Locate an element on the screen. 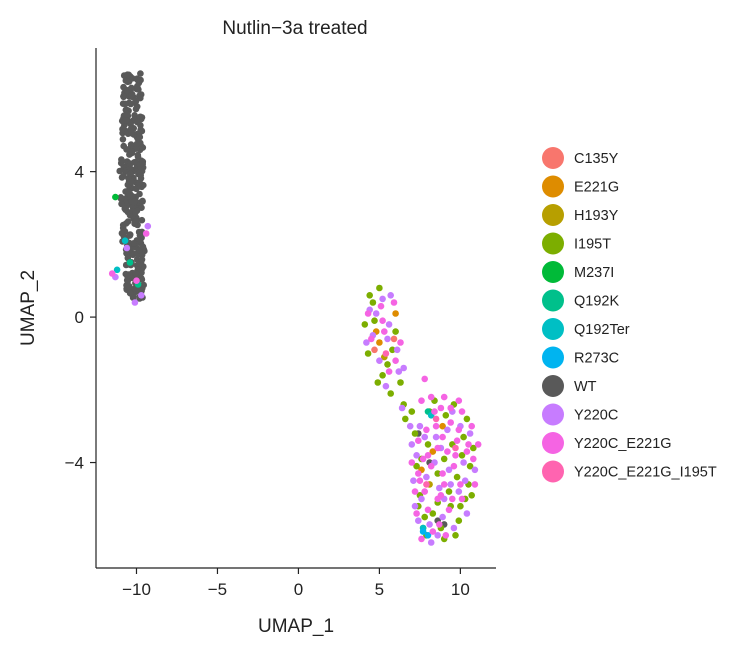  point-r273c is located at coordinates (423, 531).